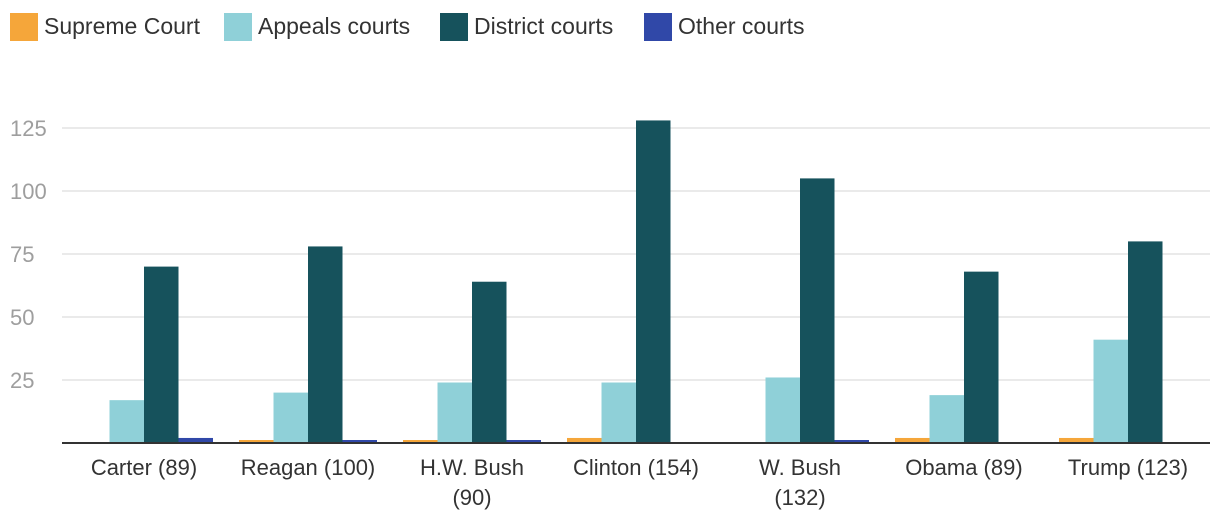 Image resolution: width=1220 pixels, height=528 pixels. What do you see at coordinates (144, 467) in the screenshot?
I see `x-category-label: Carter (89)` at bounding box center [144, 467].